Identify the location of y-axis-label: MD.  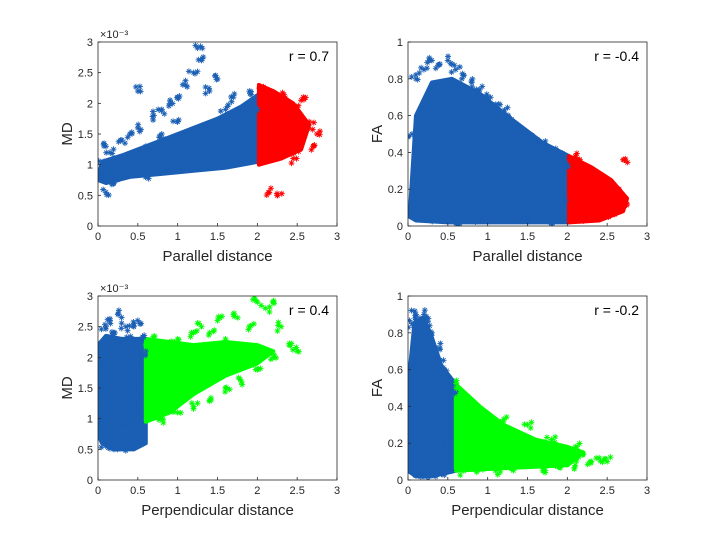
(67, 133).